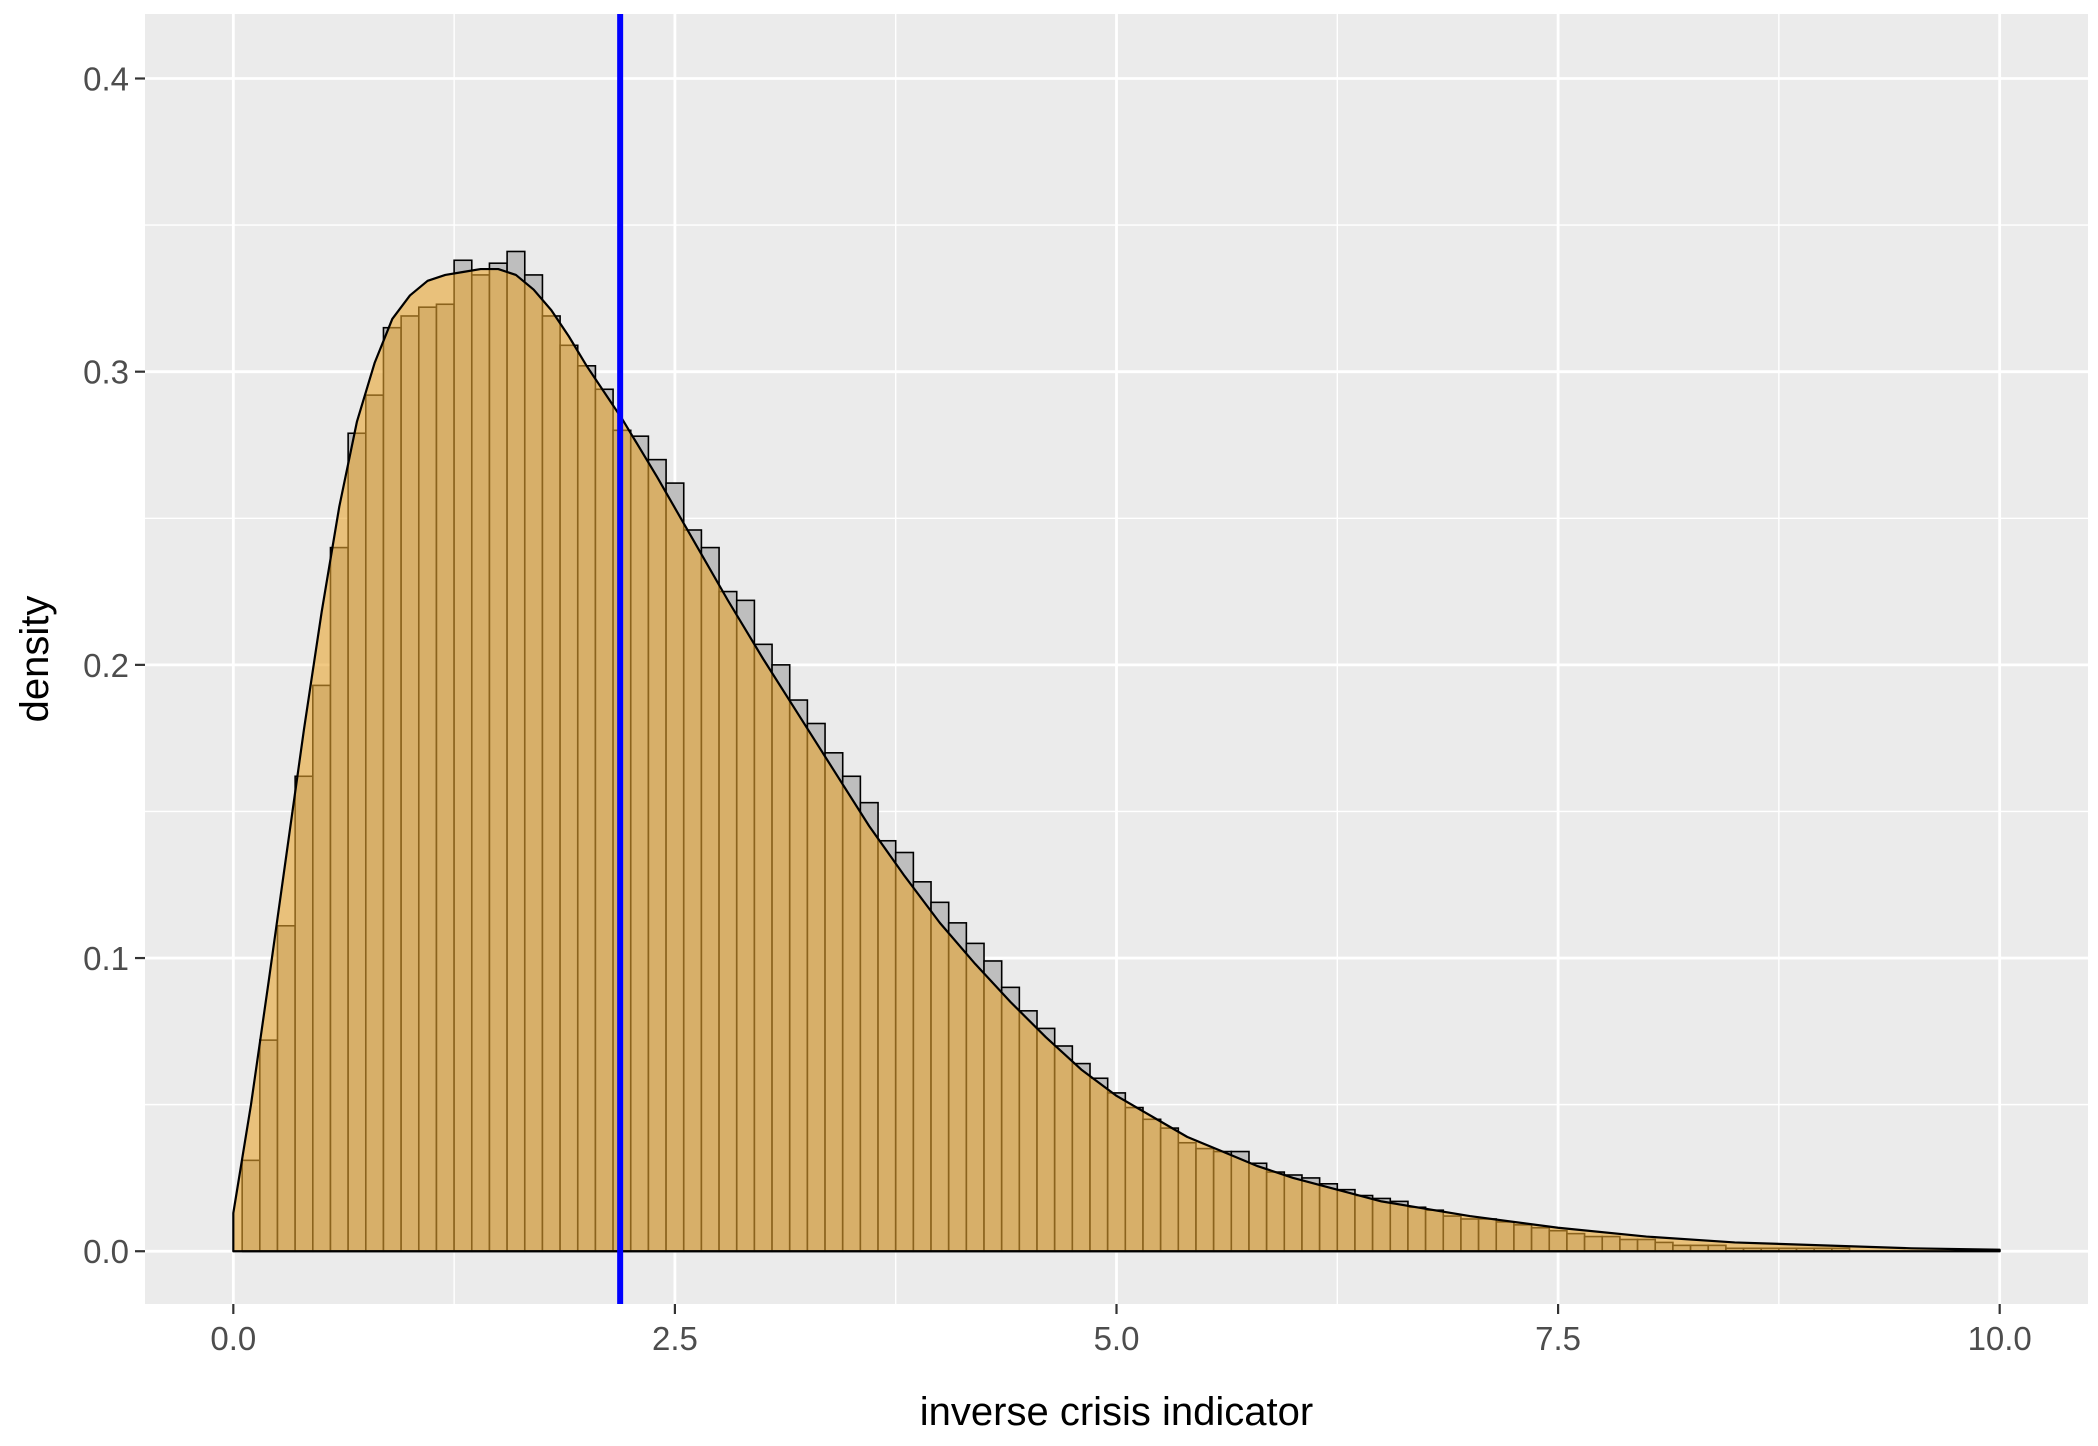 The height and width of the screenshot is (1446, 2098). Describe the element at coordinates (2000, 1338) in the screenshot. I see `x-tick-label: 10.0` at that location.